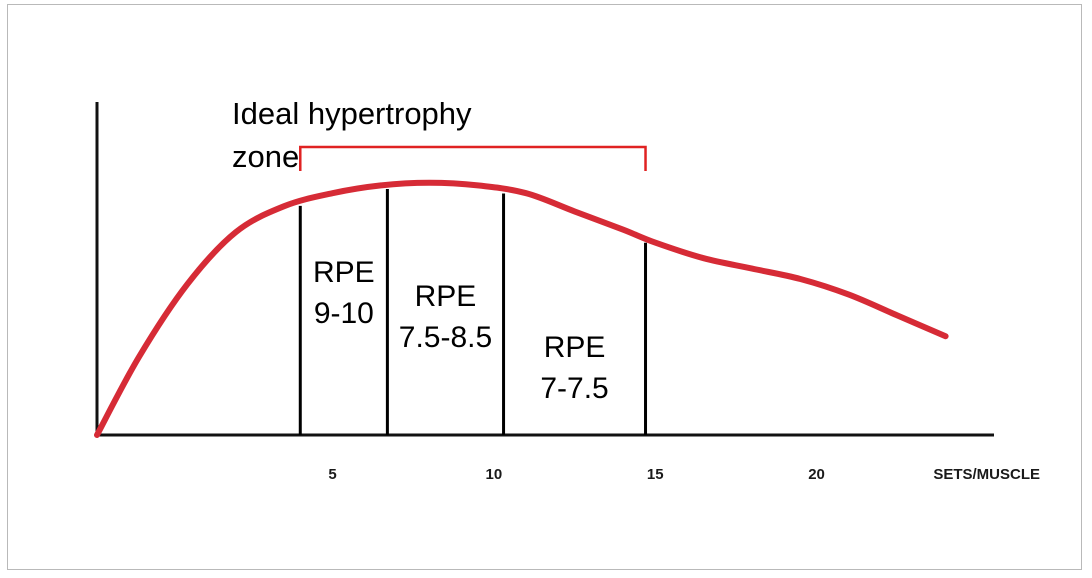  I want to click on zone-annotation-line2: zone, so click(265, 156).